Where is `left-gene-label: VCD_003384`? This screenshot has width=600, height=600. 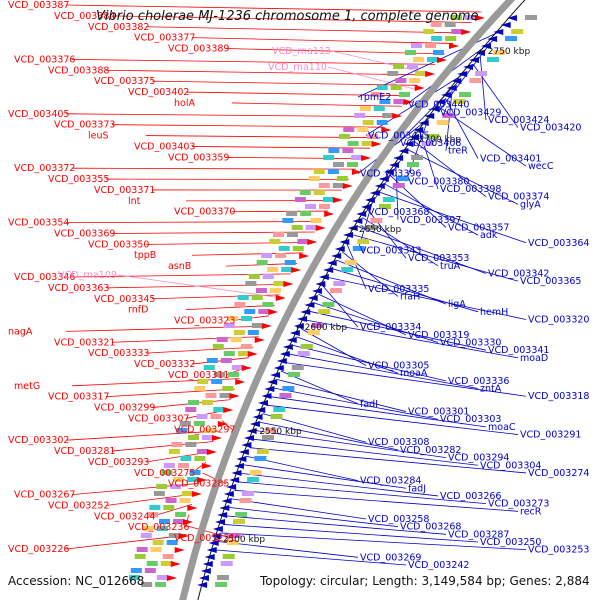
left-gene-label: VCD_003384 is located at coordinates (84, 16).